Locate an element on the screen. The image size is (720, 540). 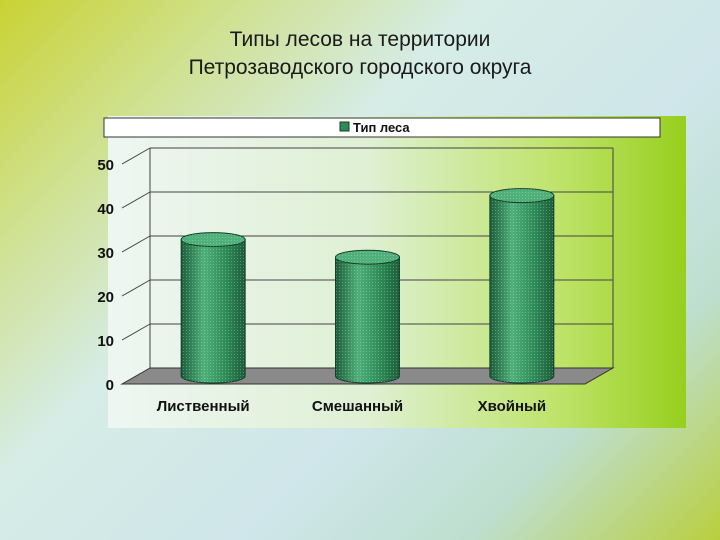
legend-label: Тип леса is located at coordinates (381, 127).